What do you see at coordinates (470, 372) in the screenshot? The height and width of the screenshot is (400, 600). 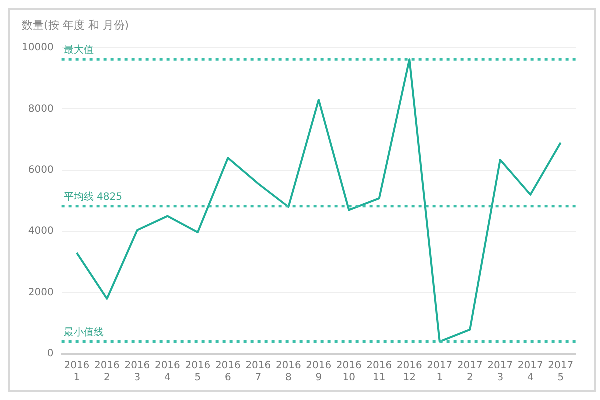 I see `x-tick-label: 2017 2` at bounding box center [470, 372].